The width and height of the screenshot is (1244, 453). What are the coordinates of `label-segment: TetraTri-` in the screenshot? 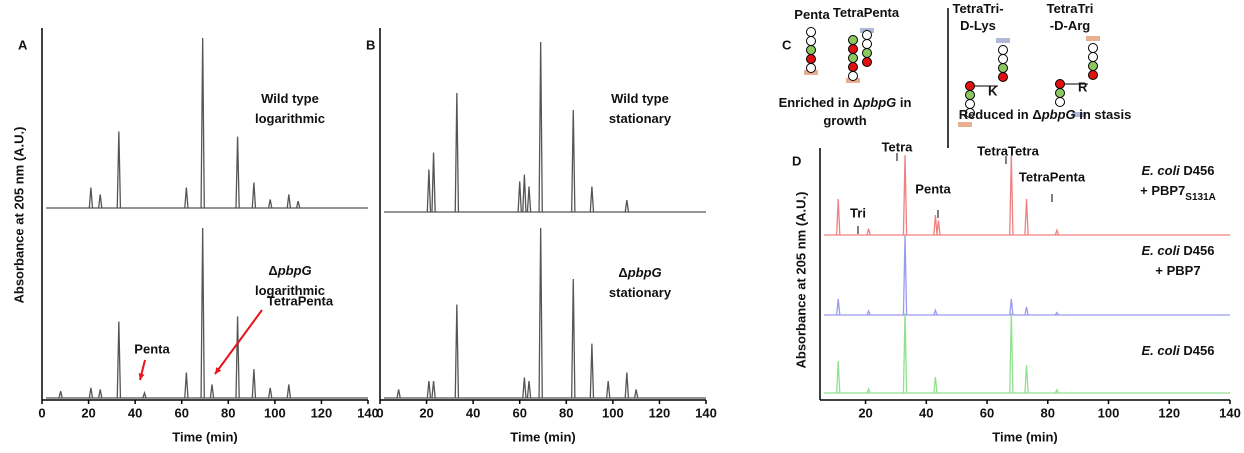 It's located at (977, 8).